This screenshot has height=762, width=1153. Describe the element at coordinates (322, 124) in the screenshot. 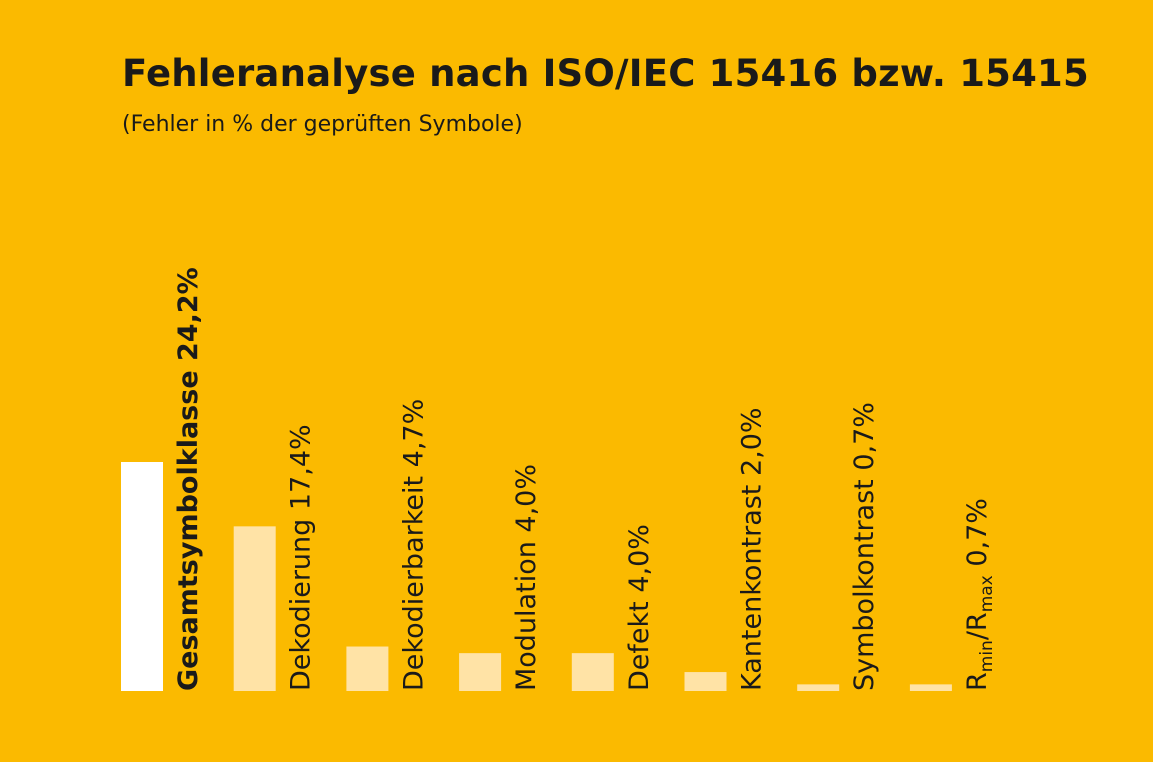

I see `chart-subtitle: (Fehler in % der geprüften Symbole)` at that location.